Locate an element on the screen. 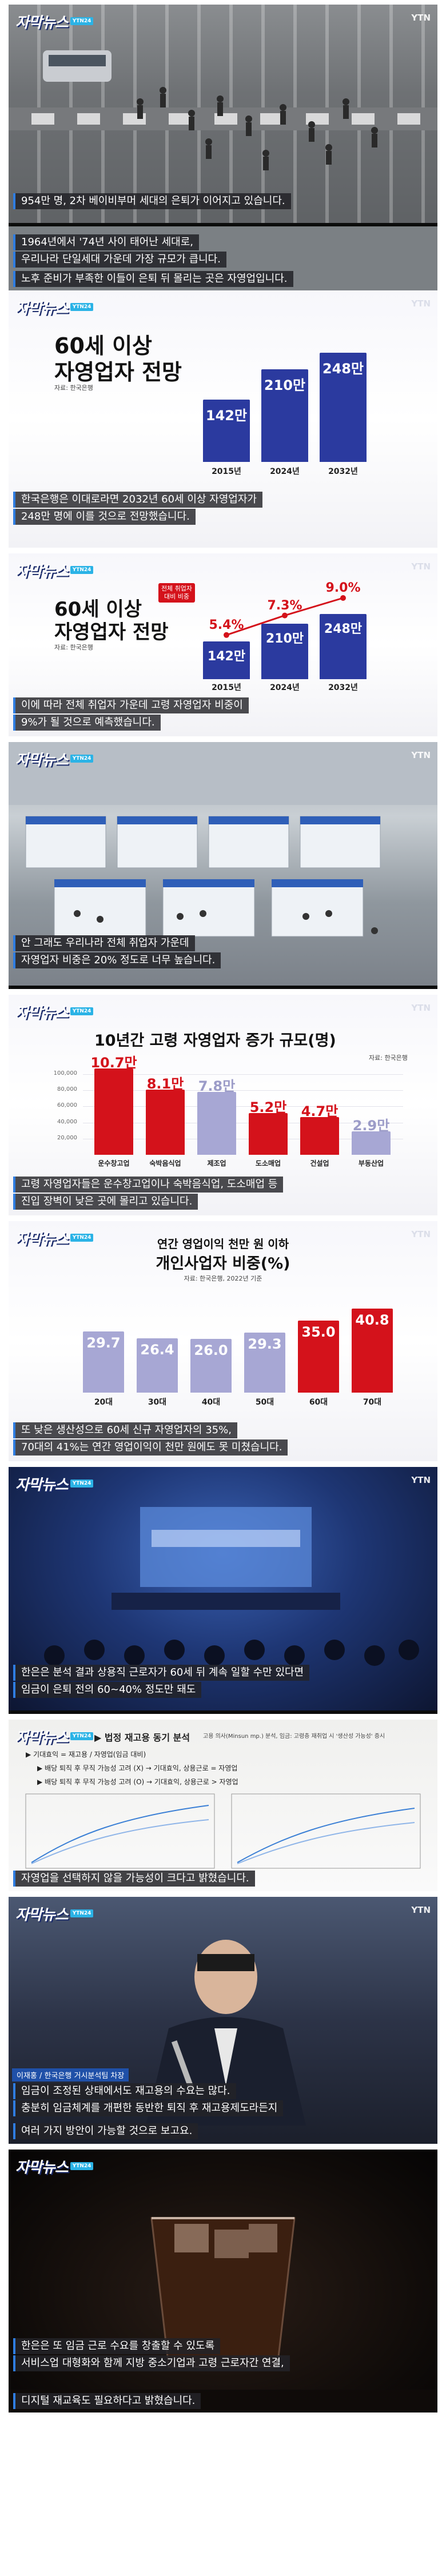 This screenshot has width=446, height=2576. share-line is located at coordinates (285, 616).